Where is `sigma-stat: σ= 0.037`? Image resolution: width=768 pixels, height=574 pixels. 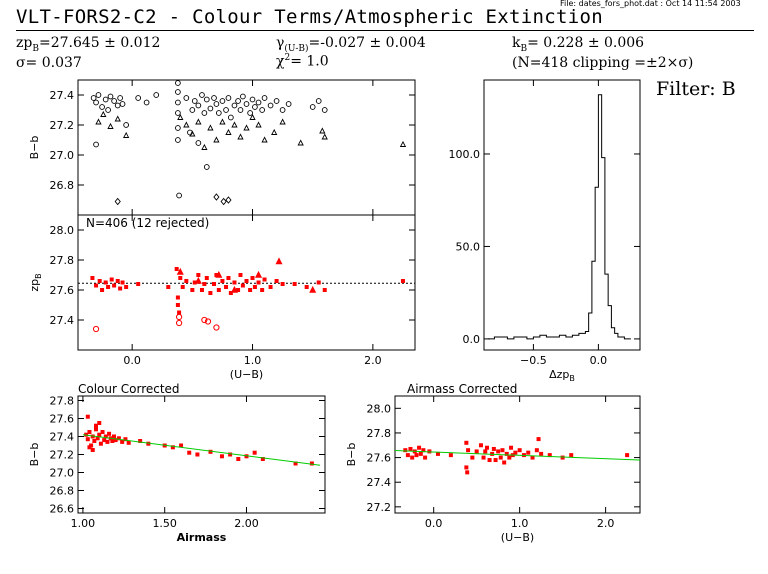 sigma-stat: σ= 0.037 is located at coordinates (49, 63).